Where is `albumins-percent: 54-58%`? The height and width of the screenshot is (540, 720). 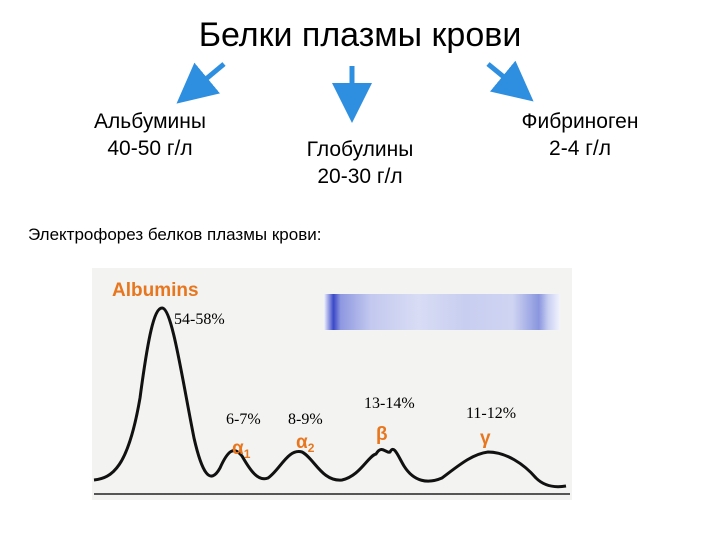
albumins-percent: 54-58% is located at coordinates (199, 319).